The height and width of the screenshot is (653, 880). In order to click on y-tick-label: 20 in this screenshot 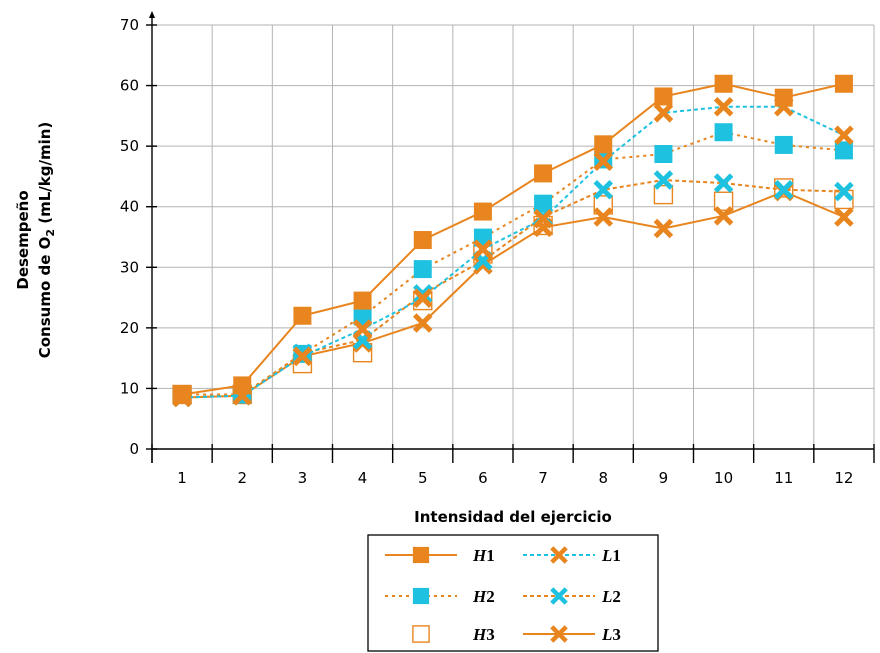, I will do `click(129, 328)`.